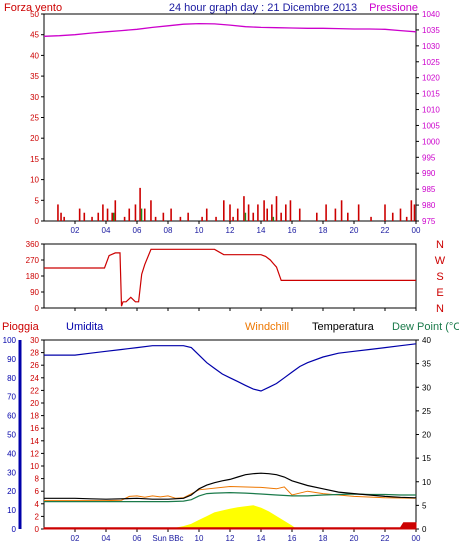 The height and width of the screenshot is (555, 459). What do you see at coordinates (424, 529) in the screenshot?
I see `temp-tick-label: 0` at bounding box center [424, 529].